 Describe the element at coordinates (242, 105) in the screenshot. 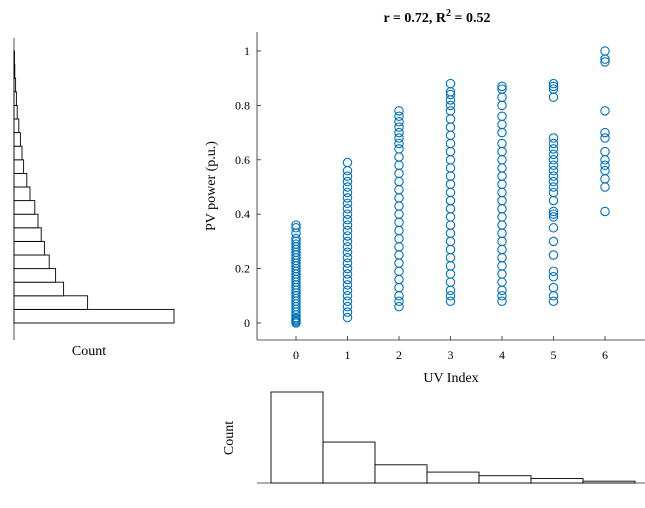

I see `y-tick-label: 0.8` at that location.